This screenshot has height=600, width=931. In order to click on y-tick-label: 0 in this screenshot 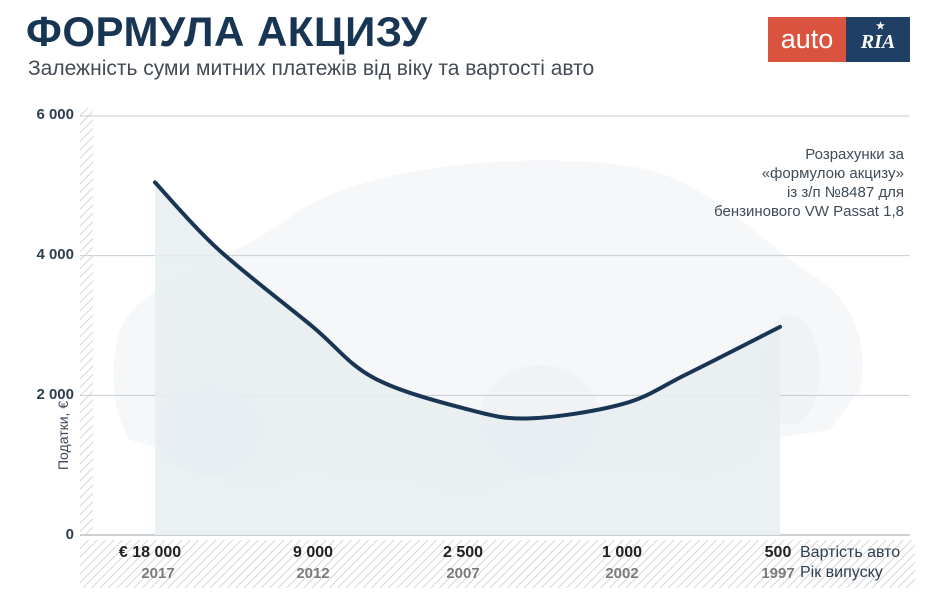, I will do `click(69, 534)`.